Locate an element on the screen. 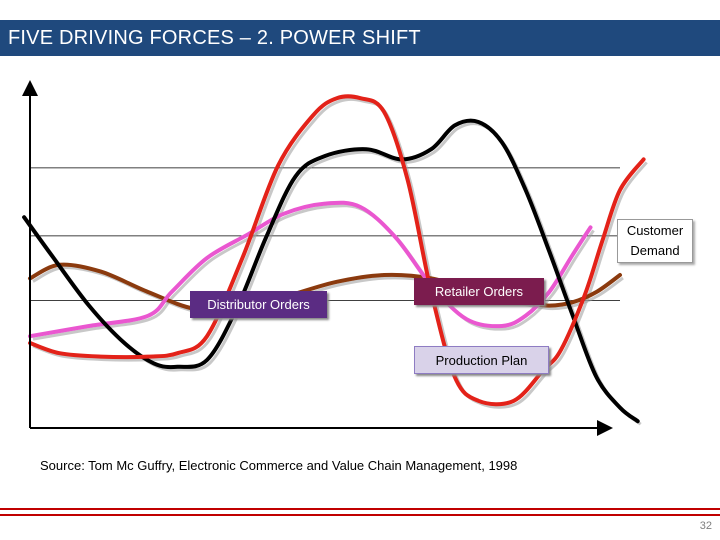 This screenshot has width=720, height=540. label-customer-demand: Customer Demand is located at coordinates (655, 241).